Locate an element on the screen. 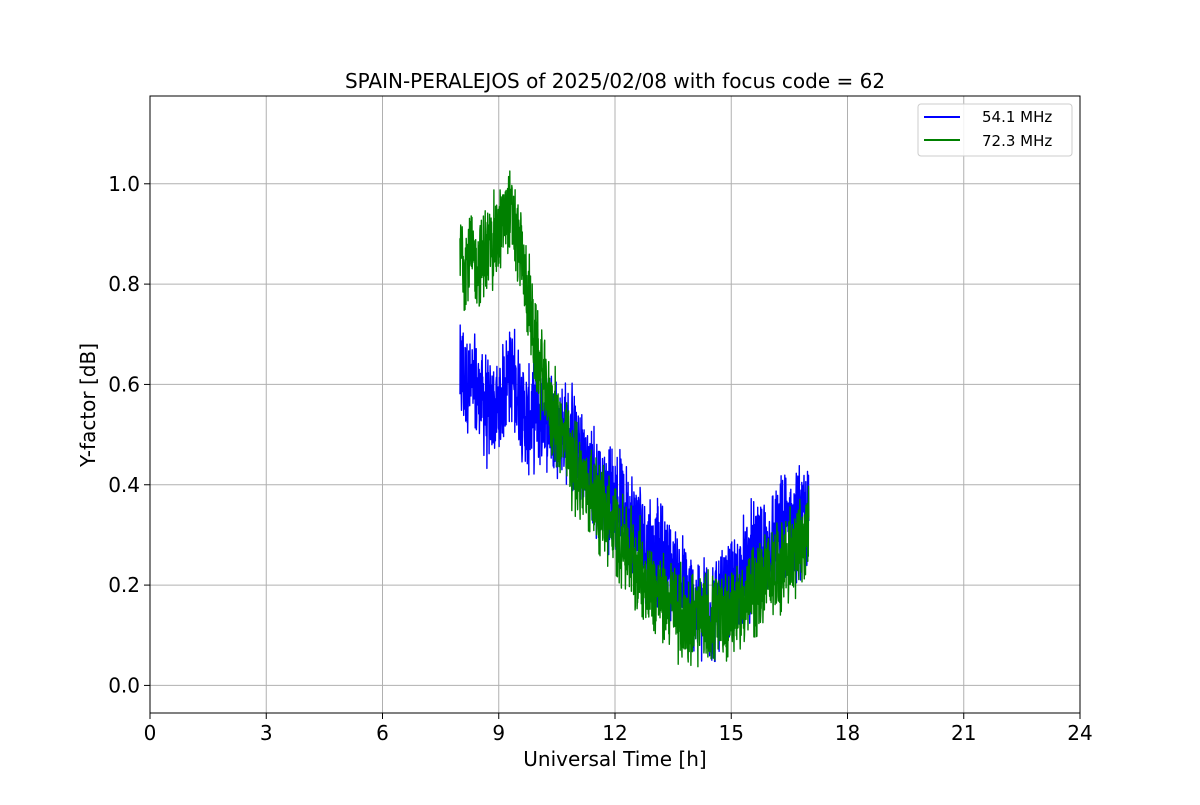 This screenshot has height=805, width=1200. y-tick-label: 0.4 is located at coordinates (124, 485).